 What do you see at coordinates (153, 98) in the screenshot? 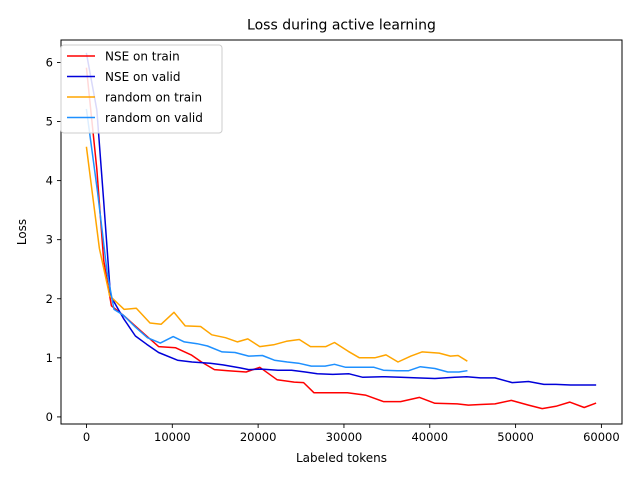
I see `legend-label: random on train` at bounding box center [153, 98].